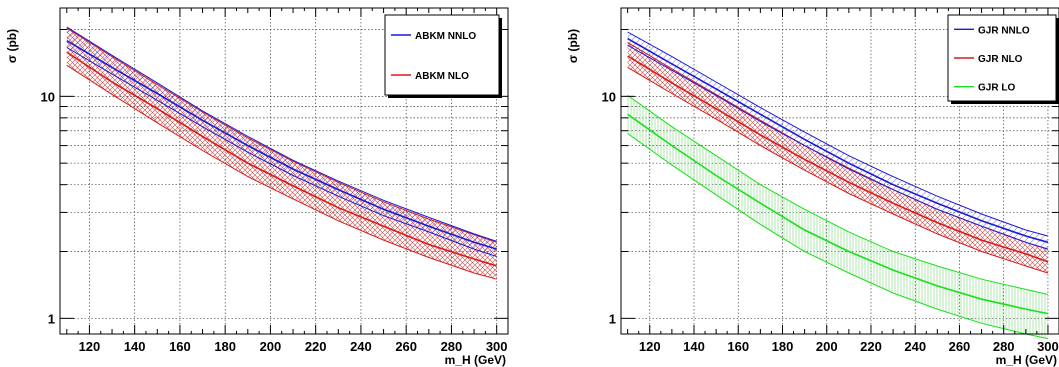 The height and width of the screenshot is (367, 1059). What do you see at coordinates (996, 88) in the screenshot?
I see `legend-label: GJR LO` at bounding box center [996, 88].